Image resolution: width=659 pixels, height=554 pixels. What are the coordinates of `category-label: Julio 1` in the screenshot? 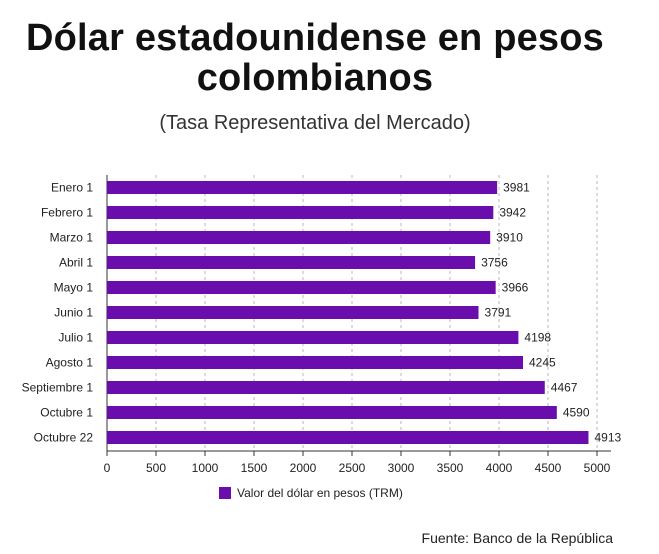 It's located at (75, 338).